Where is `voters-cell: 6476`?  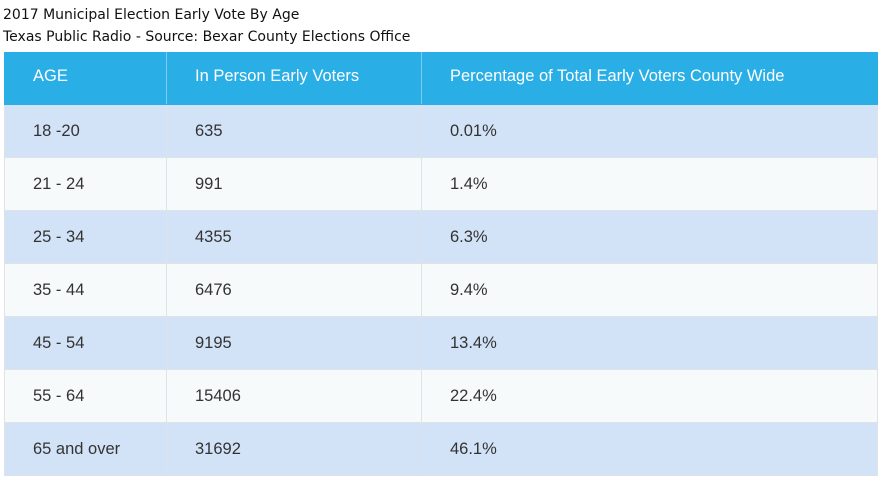 voters-cell: 6476 is located at coordinates (294, 290).